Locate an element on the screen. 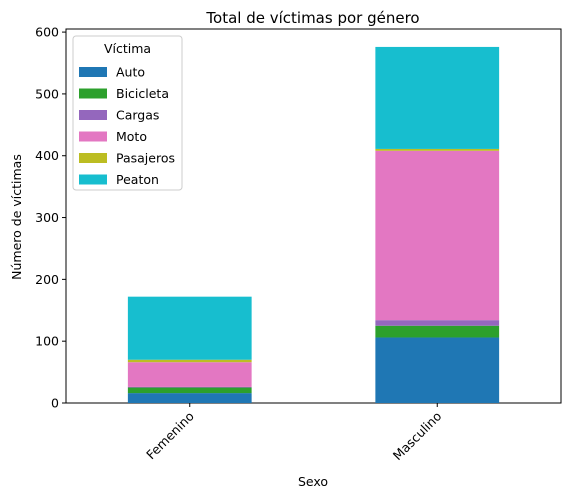 This screenshot has height=500, width=571. bar-cargas-femenino is located at coordinates (189, 387).